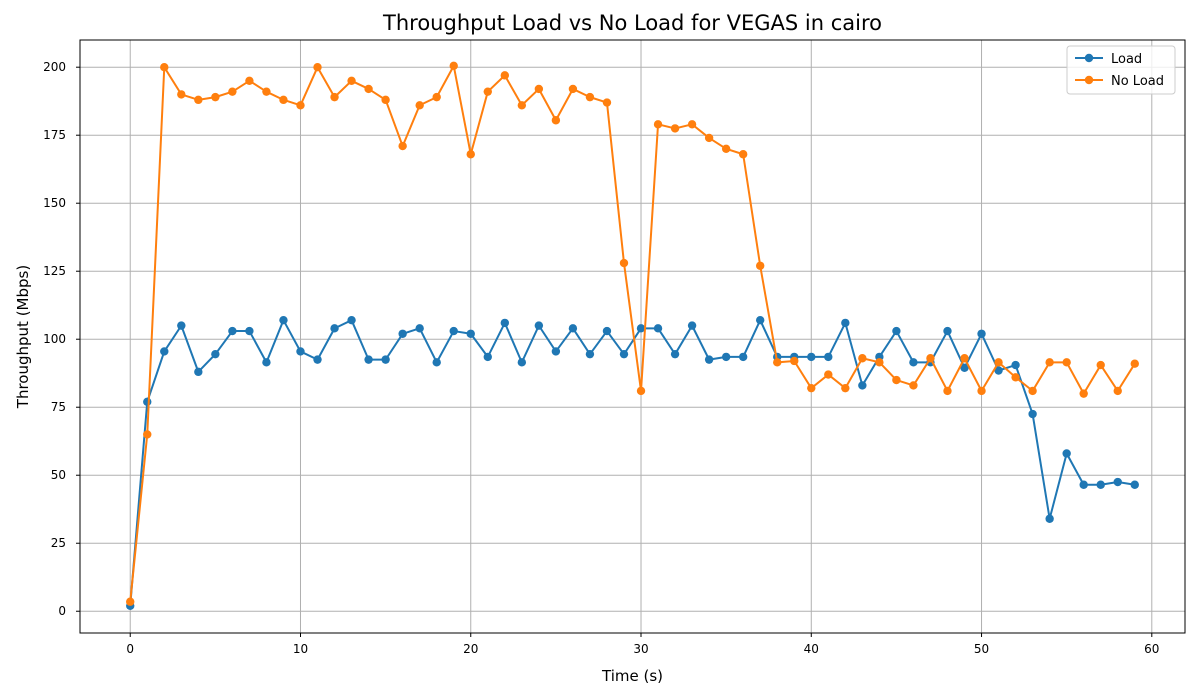 Image resolution: width=1200 pixels, height=700 pixels. What do you see at coordinates (58, 543) in the screenshot?
I see `y-tick-label: 25` at bounding box center [58, 543].